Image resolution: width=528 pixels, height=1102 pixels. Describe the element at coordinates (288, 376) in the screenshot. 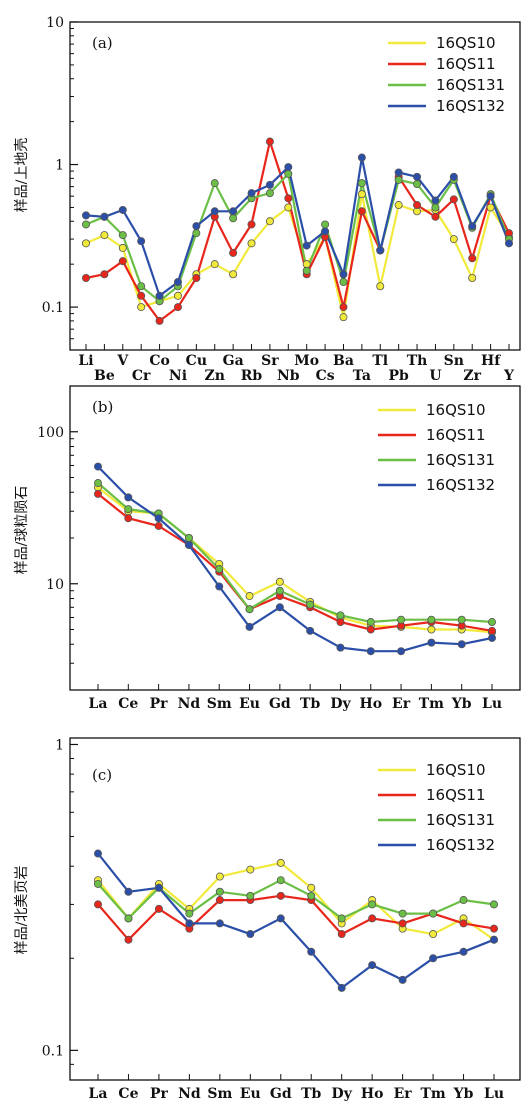

I see `x-tick-label: Nb` at that location.